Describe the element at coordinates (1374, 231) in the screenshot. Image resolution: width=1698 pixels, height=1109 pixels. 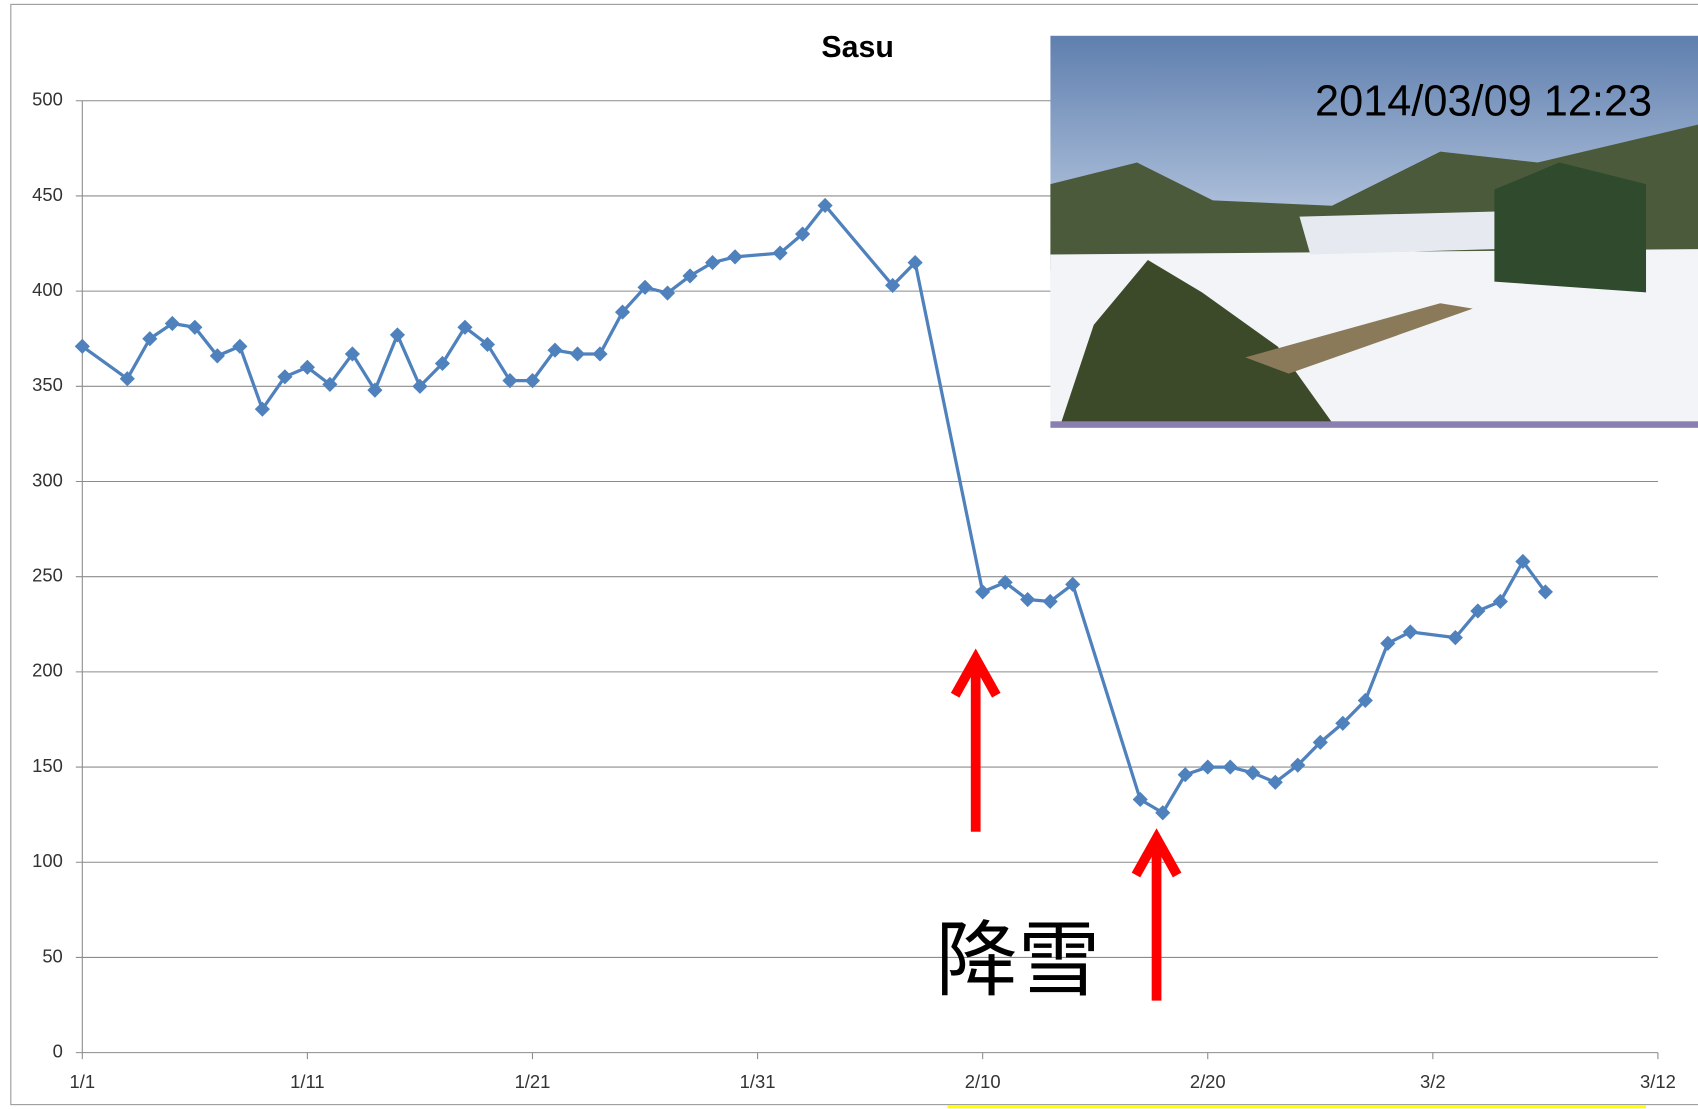
I see `webcam-photo: 2014/03/09 12:23` at that location.